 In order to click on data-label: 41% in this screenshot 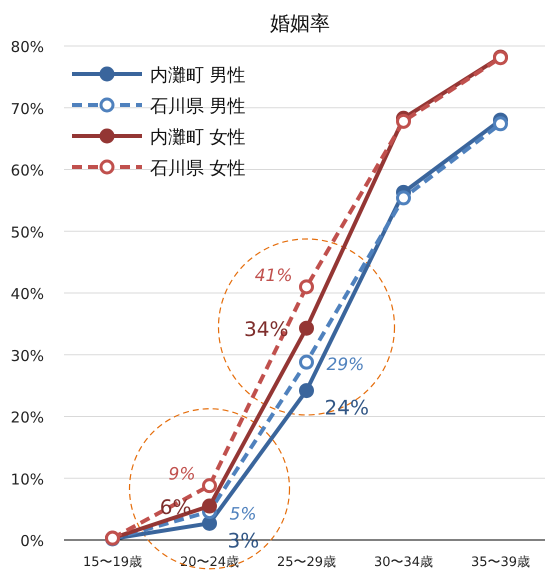, I will do `click(273, 276)`.